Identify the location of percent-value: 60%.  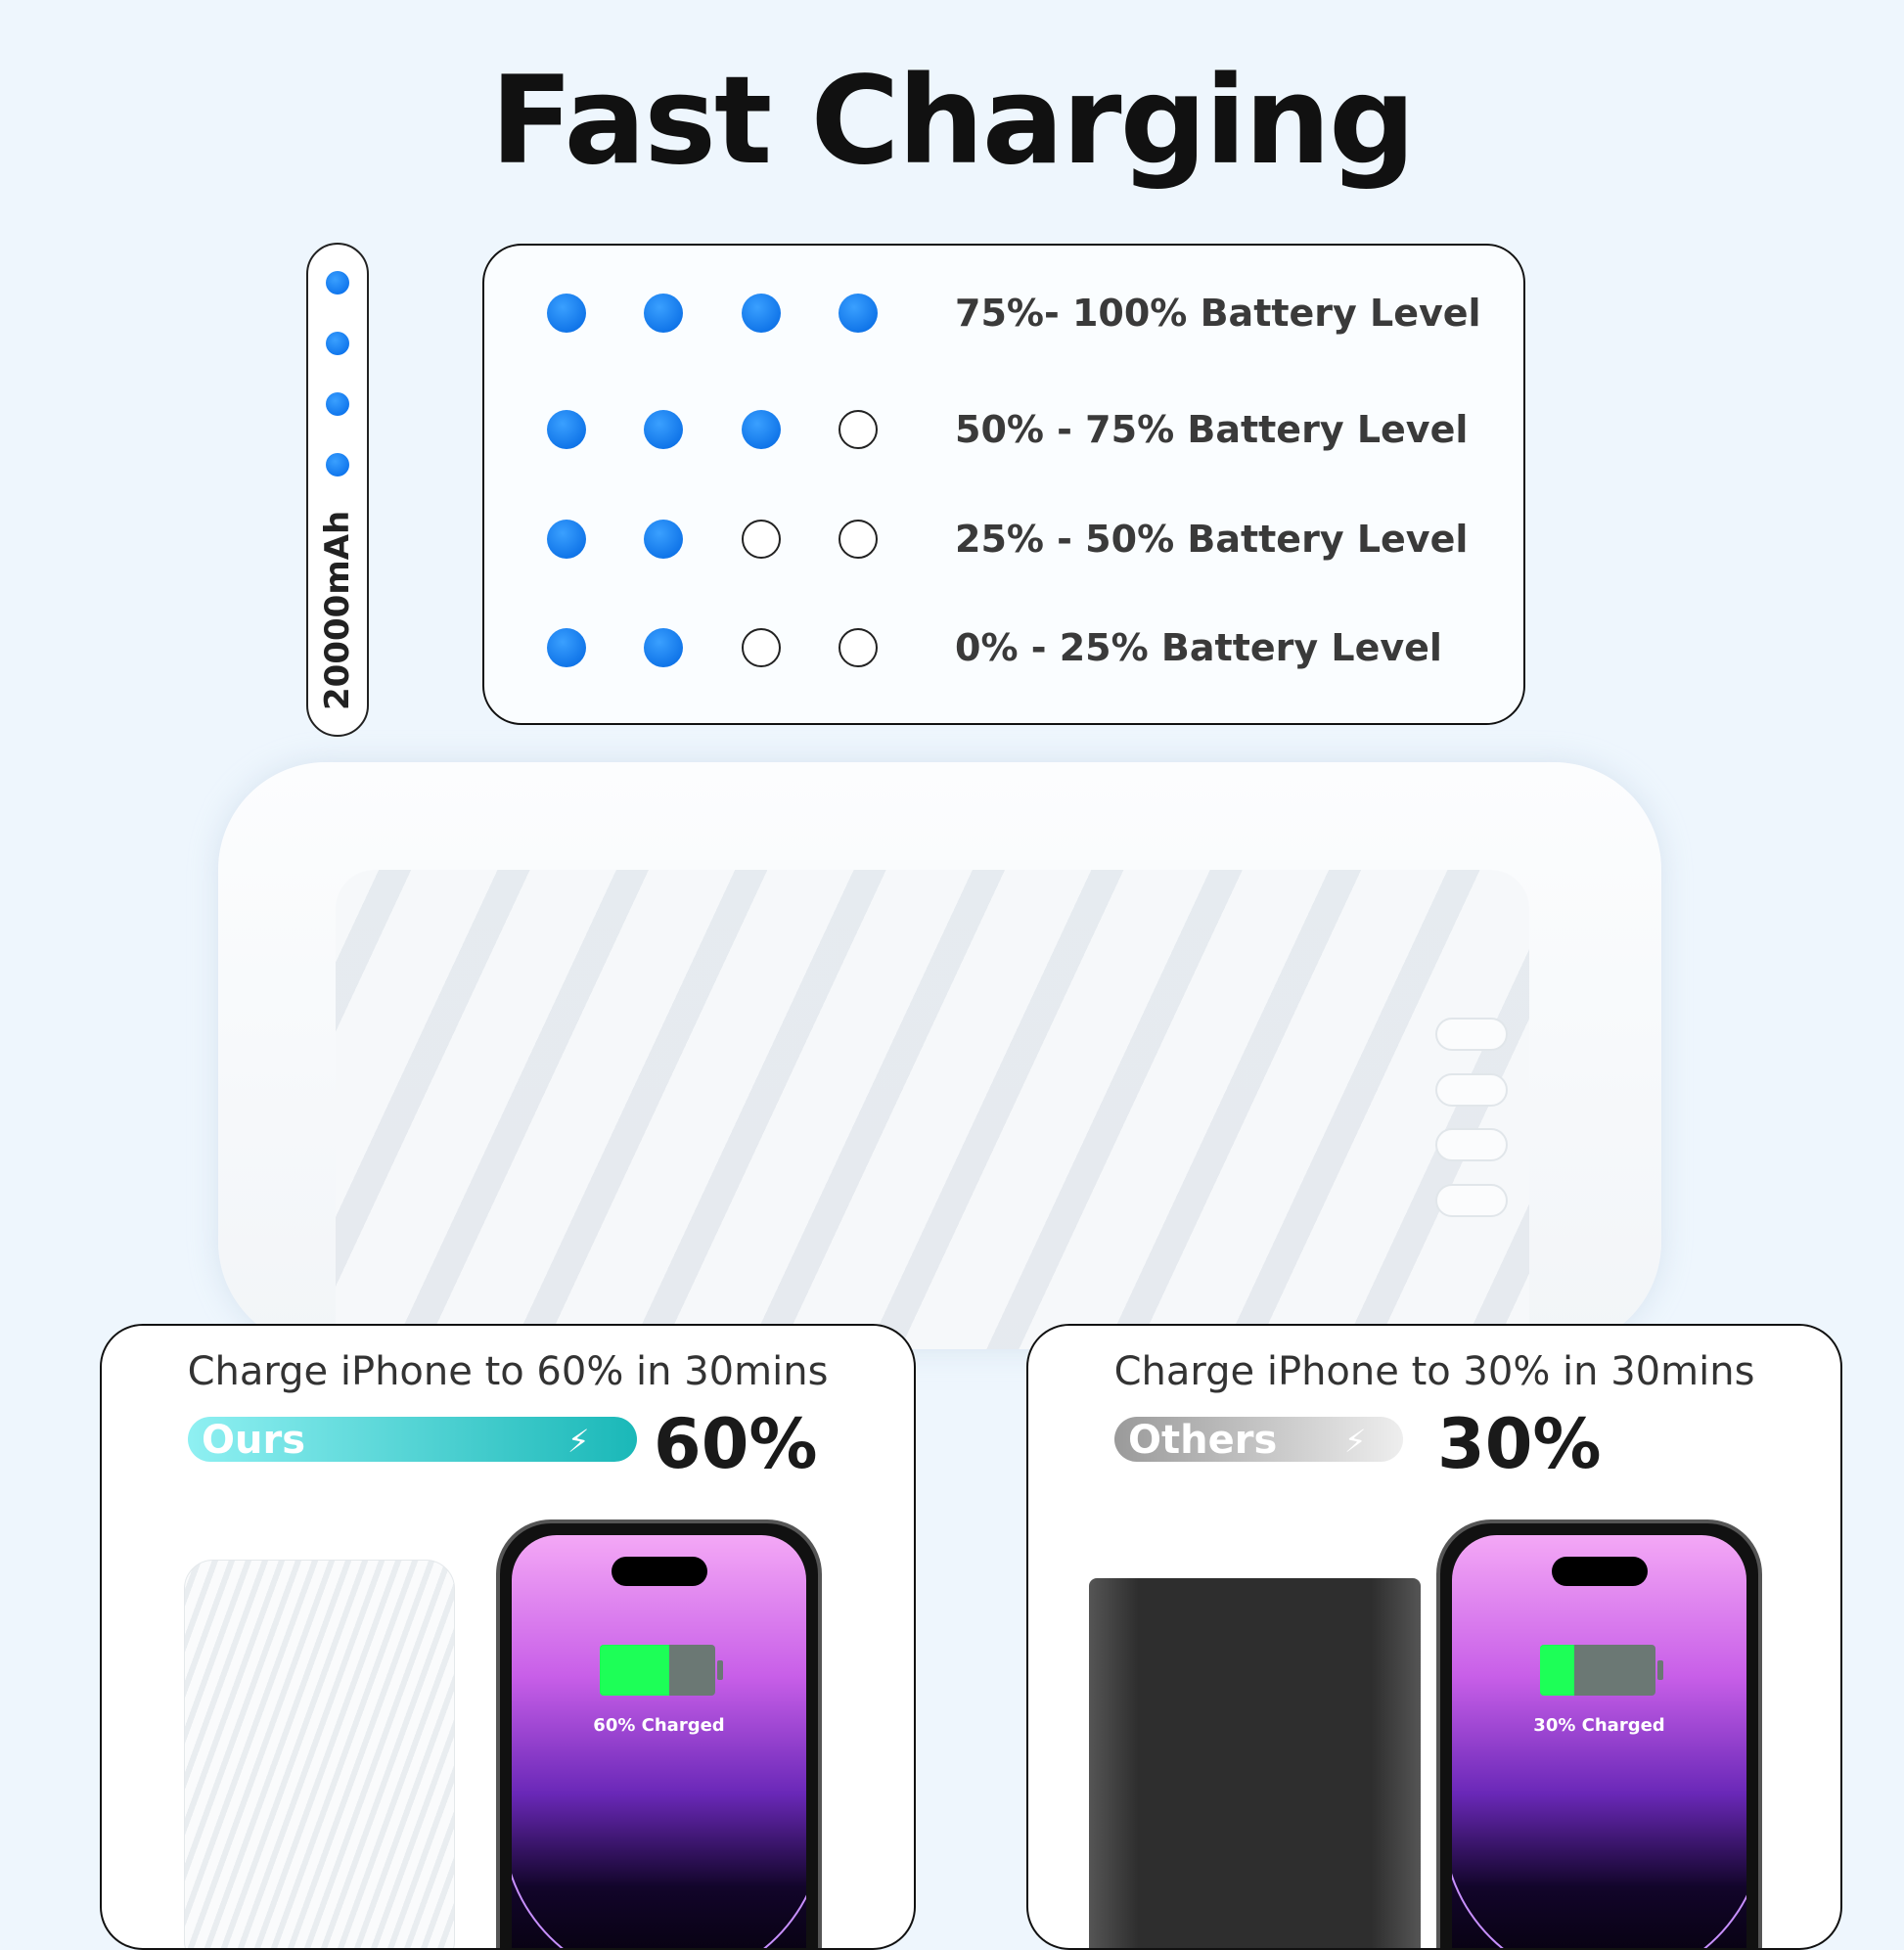
(736, 1444).